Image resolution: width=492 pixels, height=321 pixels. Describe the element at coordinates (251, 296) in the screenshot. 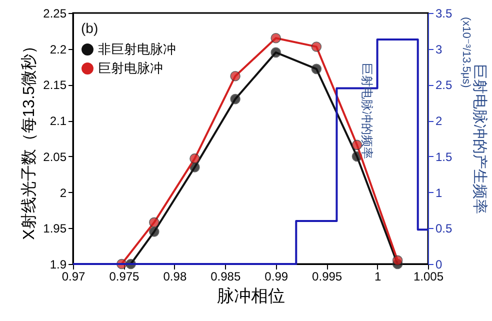

I see `x-axis-title: 脉冲相位` at that location.